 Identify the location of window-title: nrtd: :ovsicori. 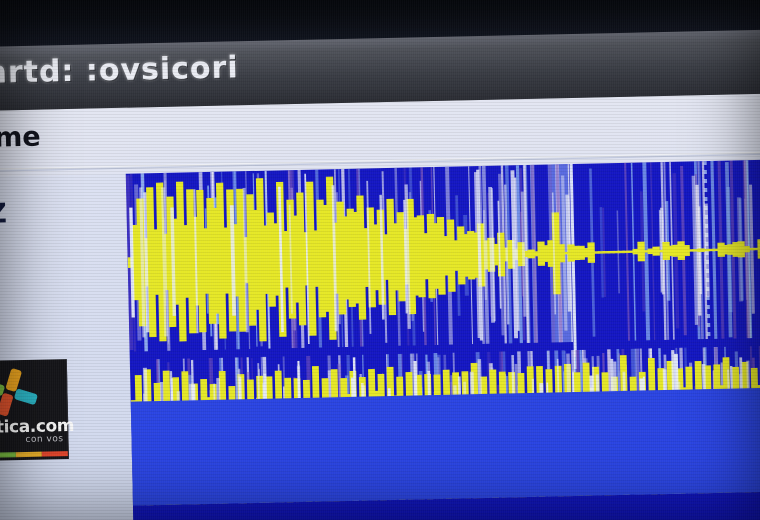
(120, 70).